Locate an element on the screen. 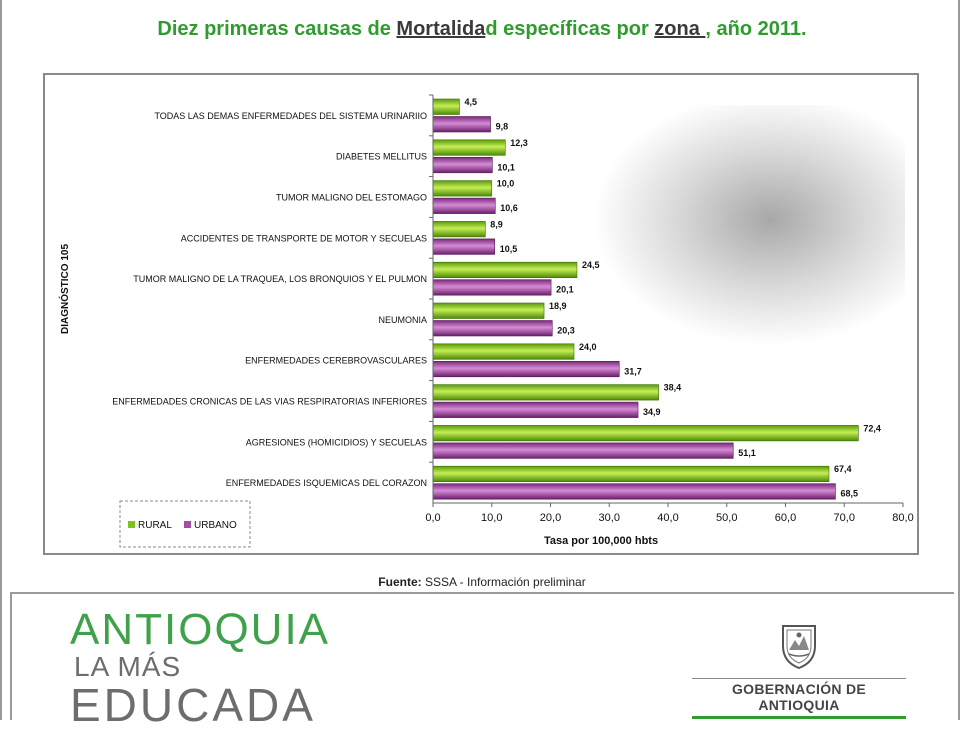 This screenshot has width=960, height=731. x-tick-label: 60,0 is located at coordinates (785, 518).